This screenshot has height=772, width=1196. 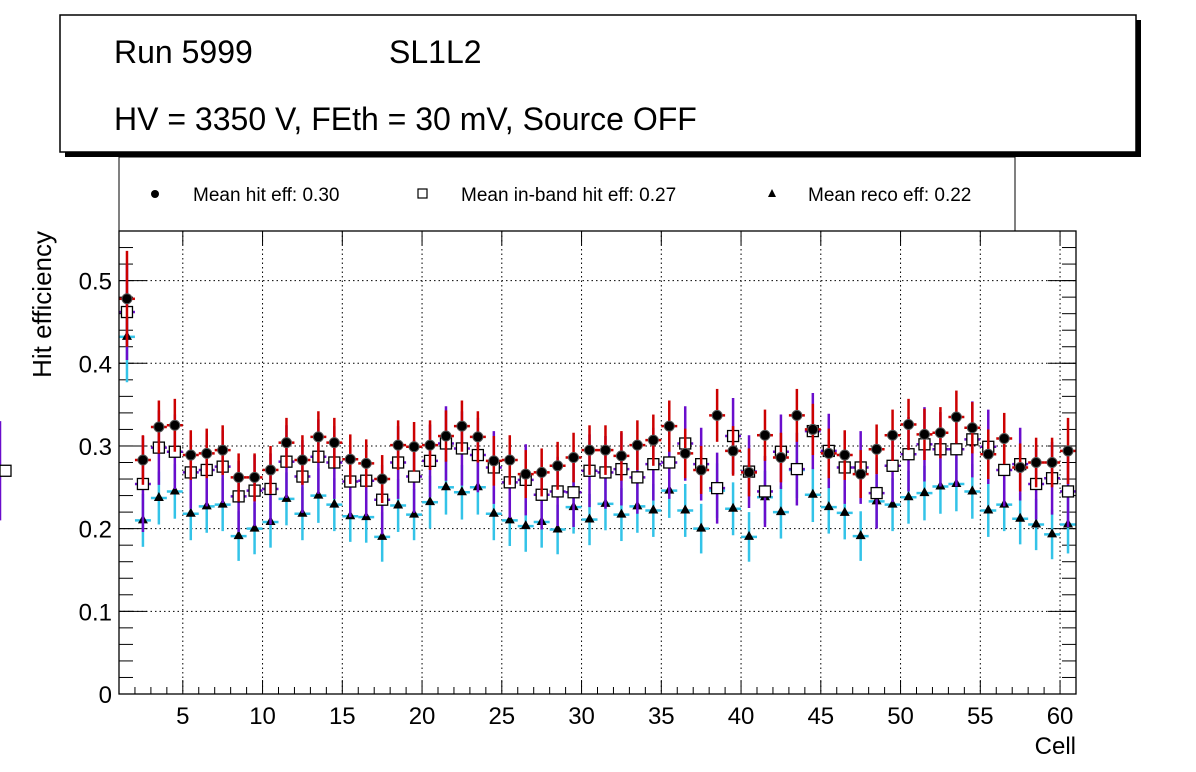 I want to click on legend-box, so click(x=567, y=194).